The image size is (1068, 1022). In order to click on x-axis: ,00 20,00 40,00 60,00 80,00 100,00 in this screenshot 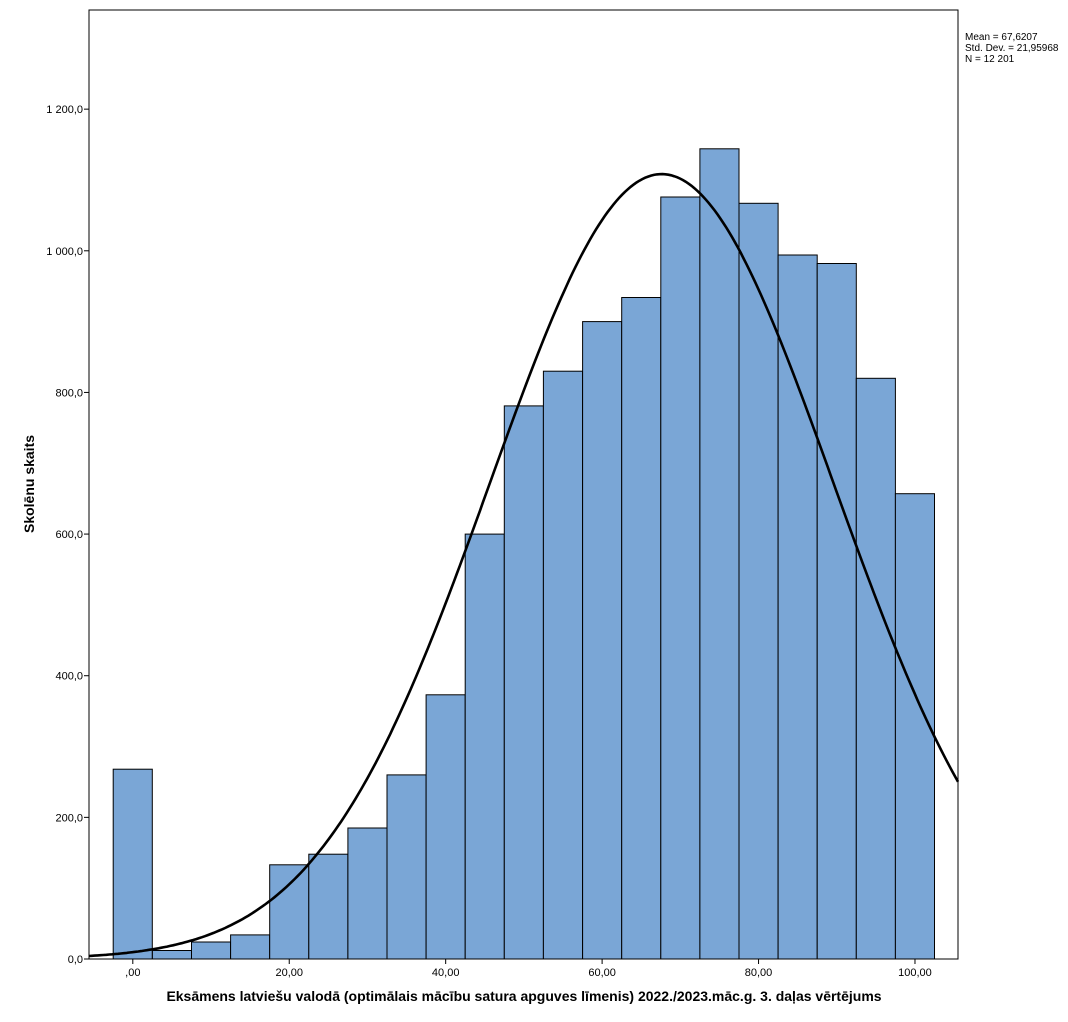, I will do `click(528, 969)`.